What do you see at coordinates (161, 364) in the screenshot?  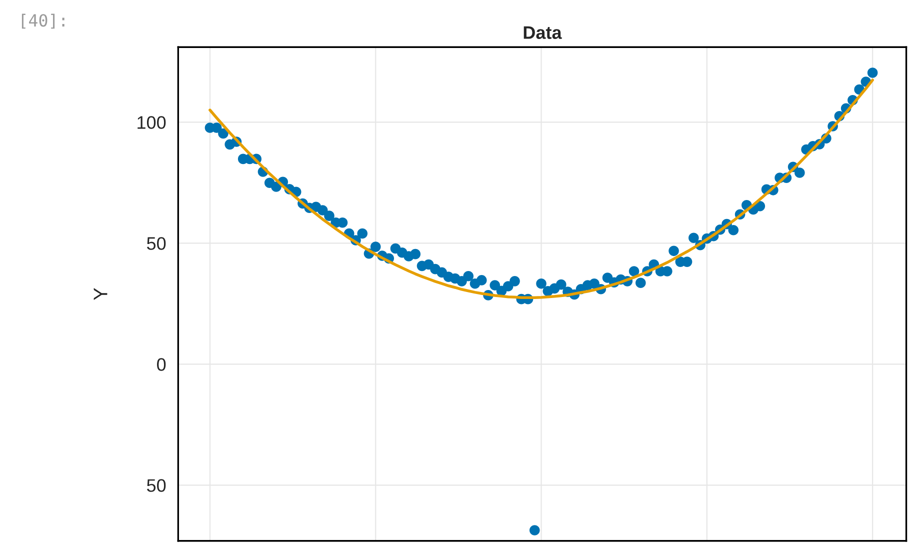 I see `y-tick-label: 0` at bounding box center [161, 364].